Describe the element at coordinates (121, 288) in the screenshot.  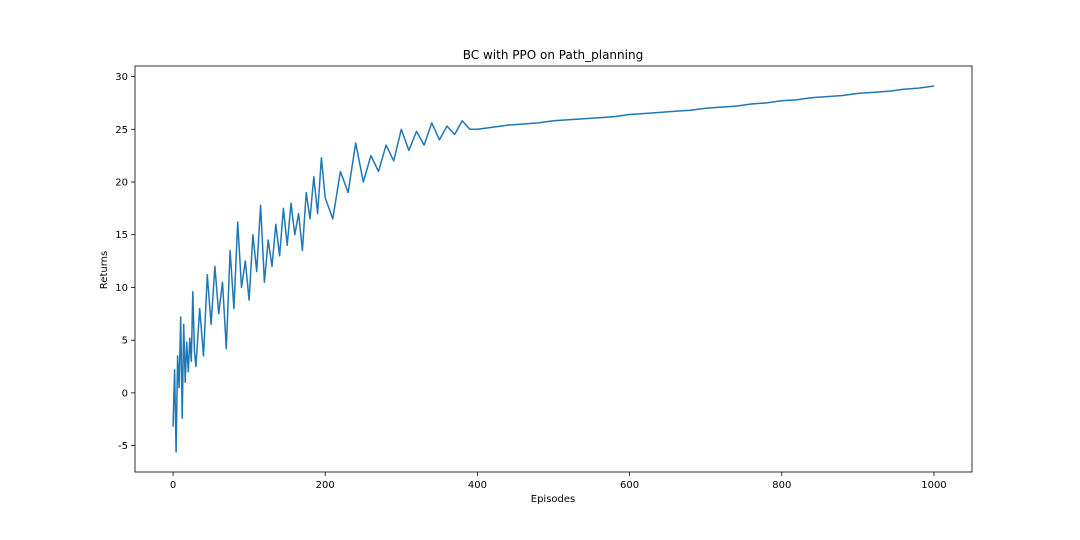
I see `y-tick-label: 10` at that location.